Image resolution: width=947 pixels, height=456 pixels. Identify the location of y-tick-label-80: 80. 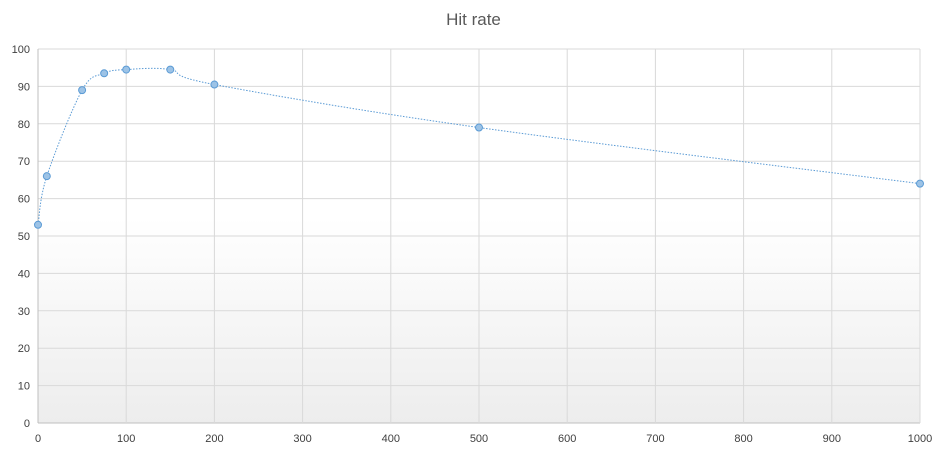
(24, 125).